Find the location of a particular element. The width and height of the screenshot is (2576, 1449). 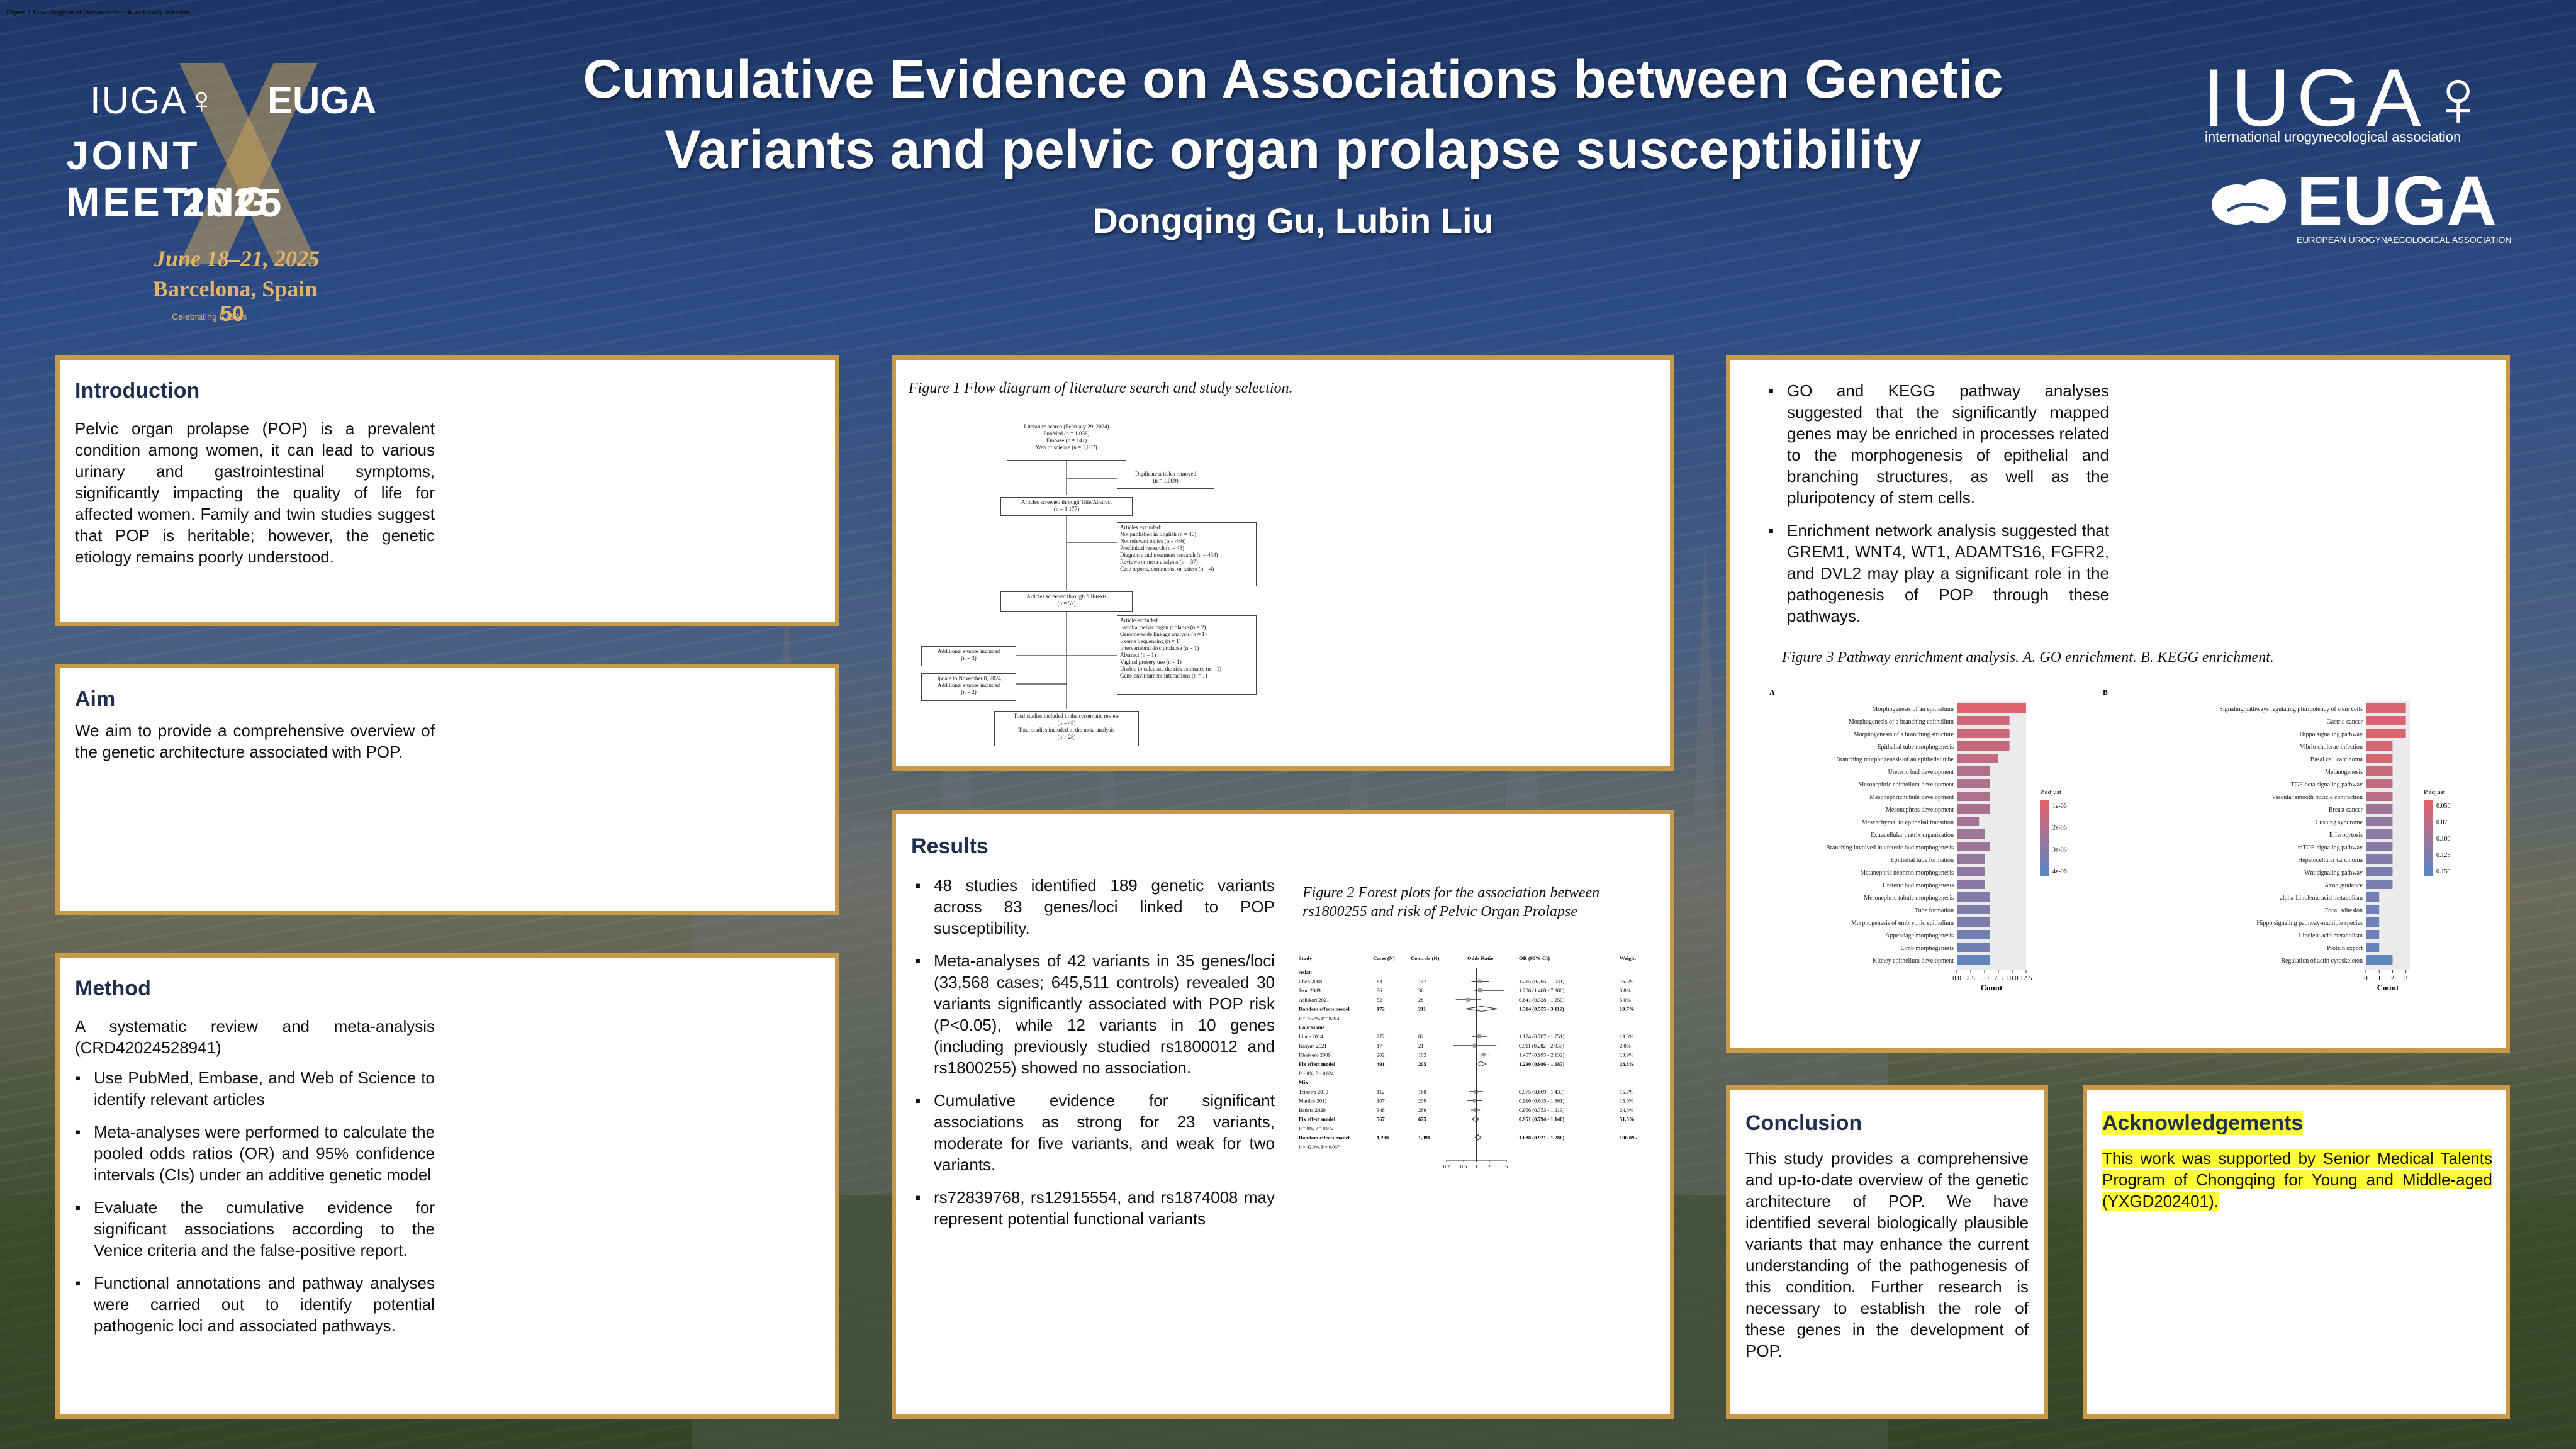

forest-cases: 172 is located at coordinates (1381, 1008).